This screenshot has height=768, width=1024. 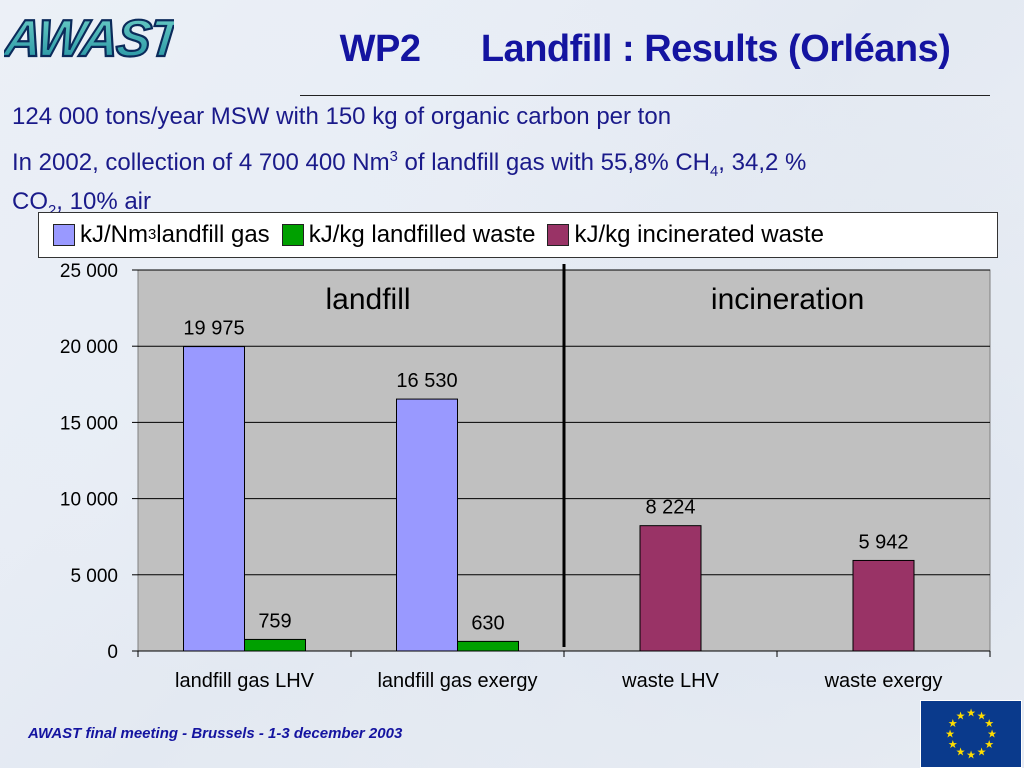 I want to click on data-label: 5 942, so click(x=883, y=542).